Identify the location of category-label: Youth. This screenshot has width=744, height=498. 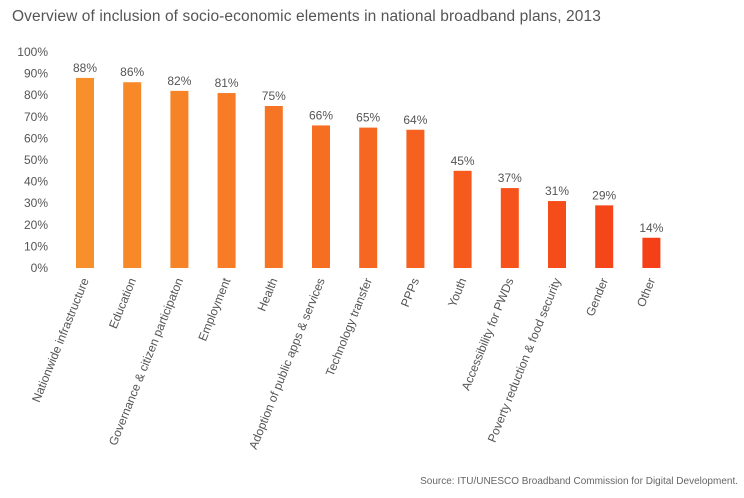
(457, 292).